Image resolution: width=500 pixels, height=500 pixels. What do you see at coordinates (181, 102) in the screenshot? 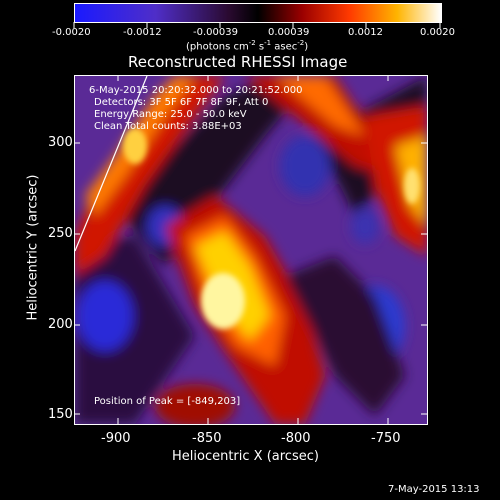
I see `detectors-annotation: Detectors: 3F 5F 6F 7F 8F 9F, Att 0` at bounding box center [181, 102].